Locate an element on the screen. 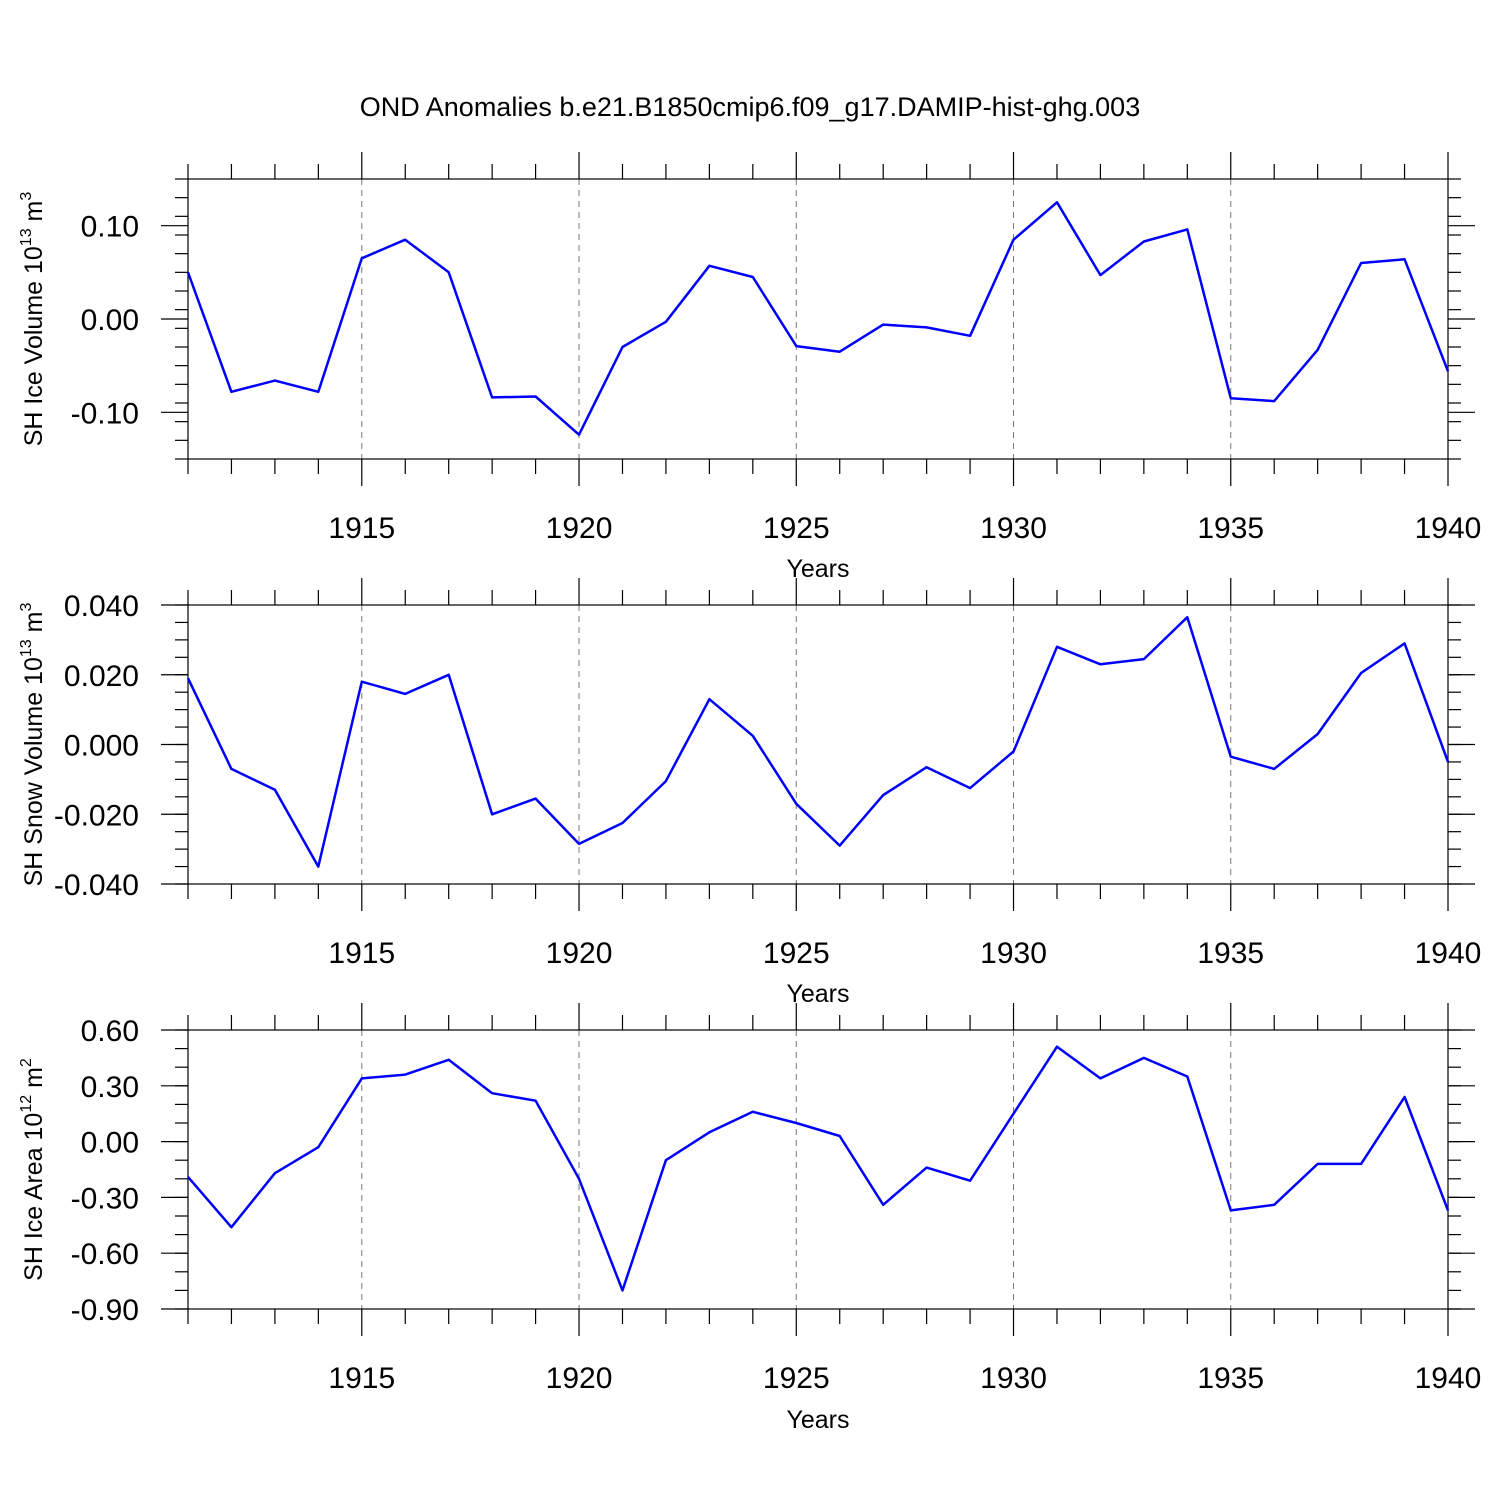 The image size is (1500, 1500). y-axis-label-ylabel-main: SH Snow Volume 10 is located at coordinates (34, 771).